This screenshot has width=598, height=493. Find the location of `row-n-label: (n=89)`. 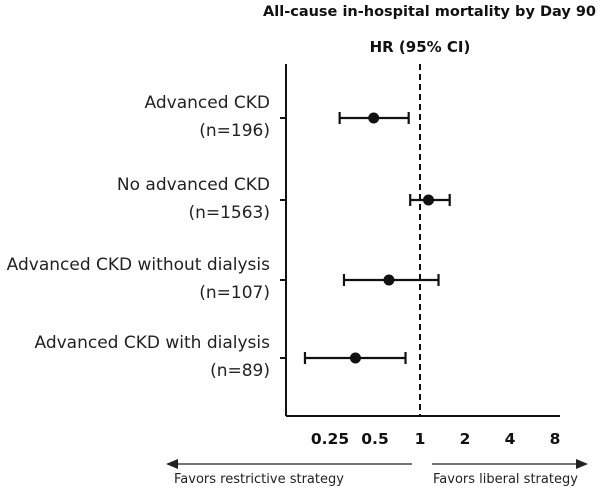

row-n-label: (n=89) is located at coordinates (240, 371).